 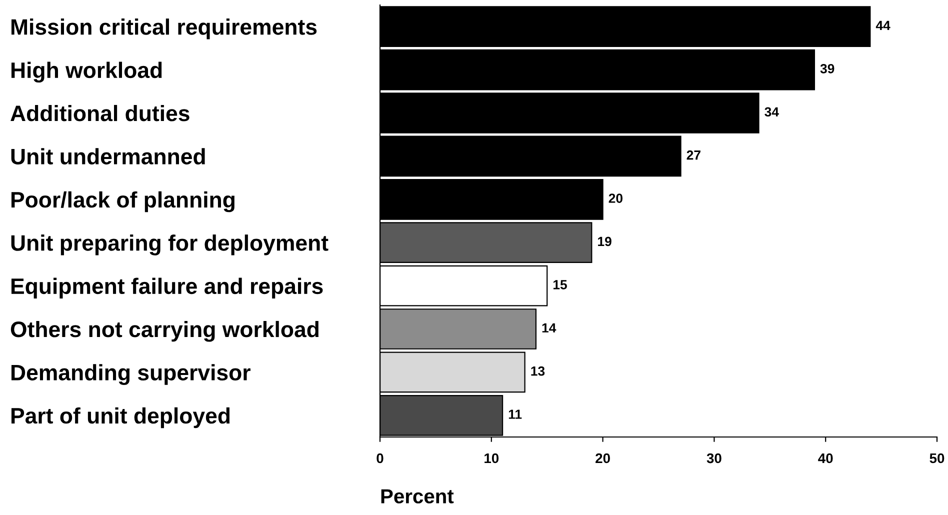 I want to click on y-tick-label: Equipment failure and repairs, so click(x=167, y=288).